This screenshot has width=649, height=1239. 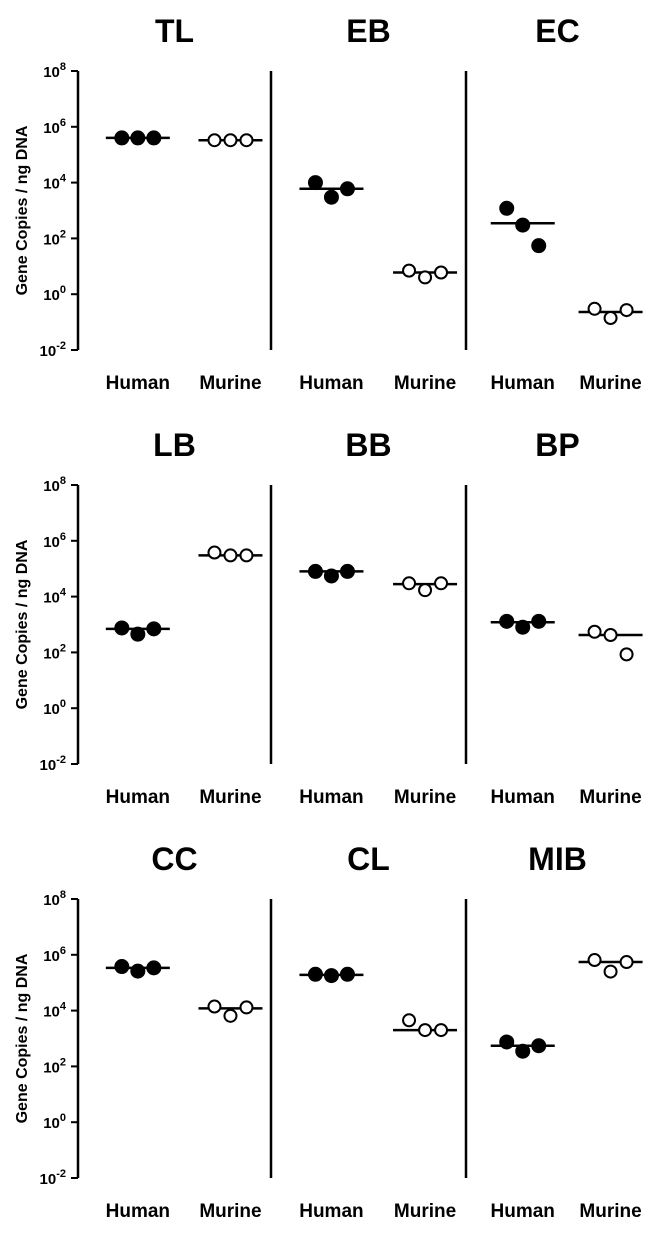 I want to click on panel-tl: TL Human Murine, so click(x=184, y=203).